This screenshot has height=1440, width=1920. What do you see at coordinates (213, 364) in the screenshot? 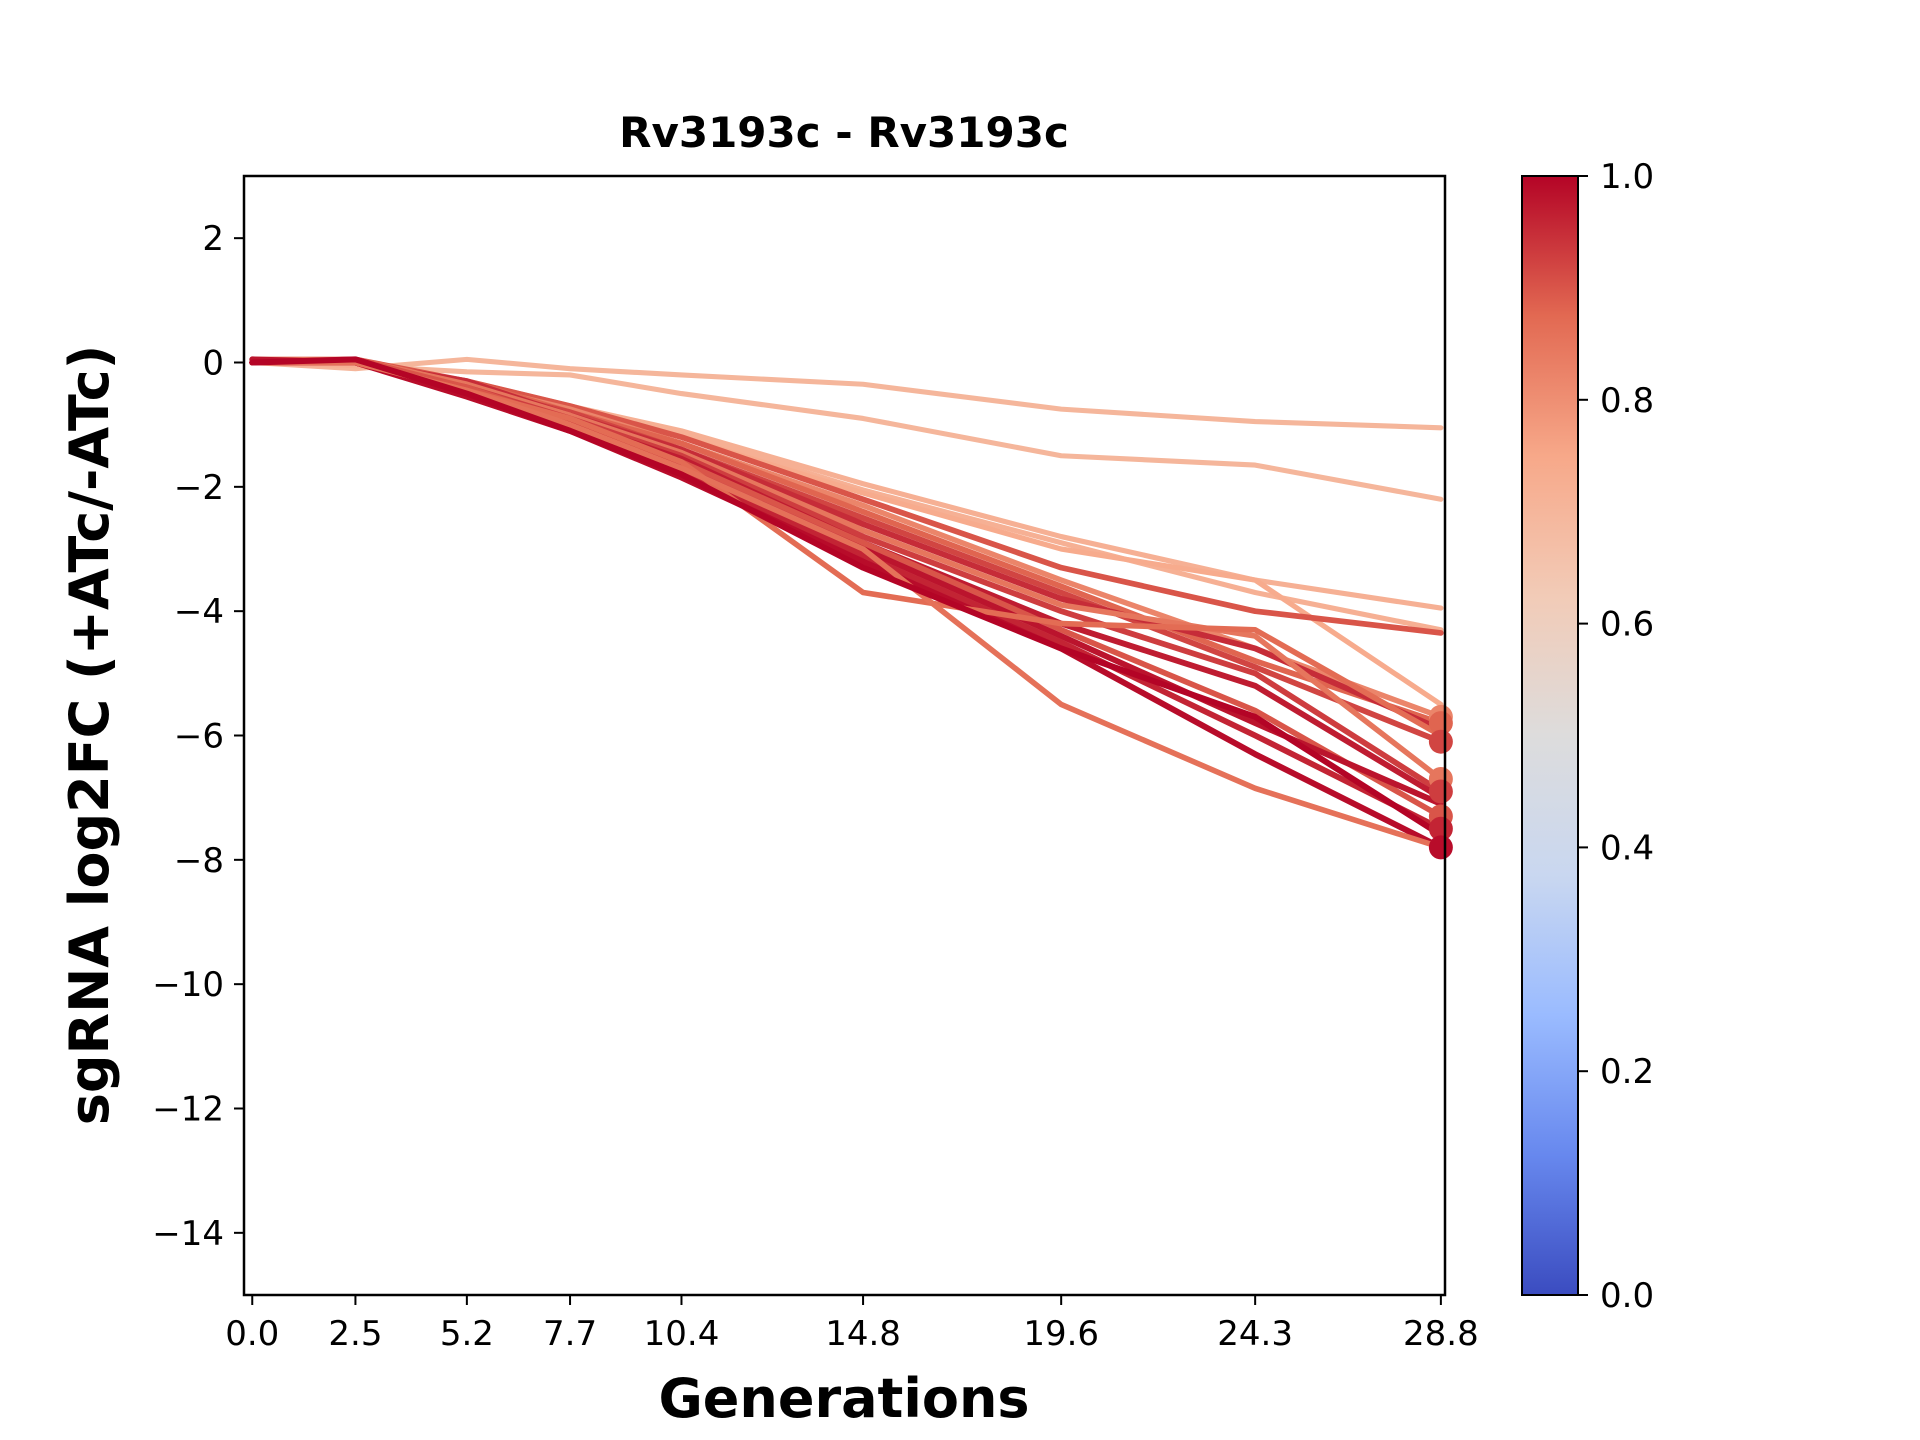
I see `y-tick-label: 0` at bounding box center [213, 364].